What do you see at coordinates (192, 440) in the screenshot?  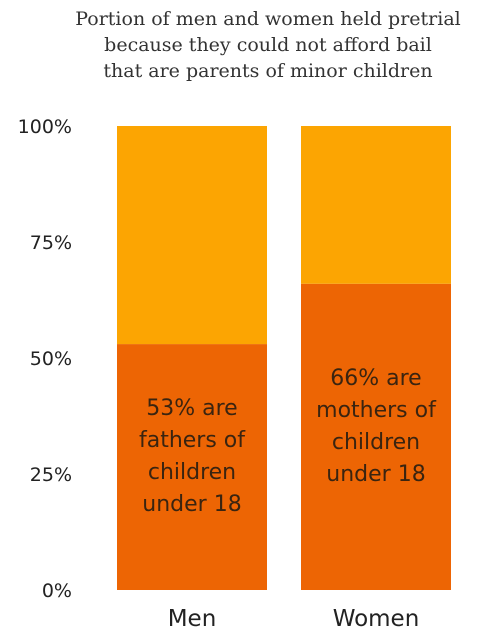 I see `data-label-line: fathers of` at bounding box center [192, 440].